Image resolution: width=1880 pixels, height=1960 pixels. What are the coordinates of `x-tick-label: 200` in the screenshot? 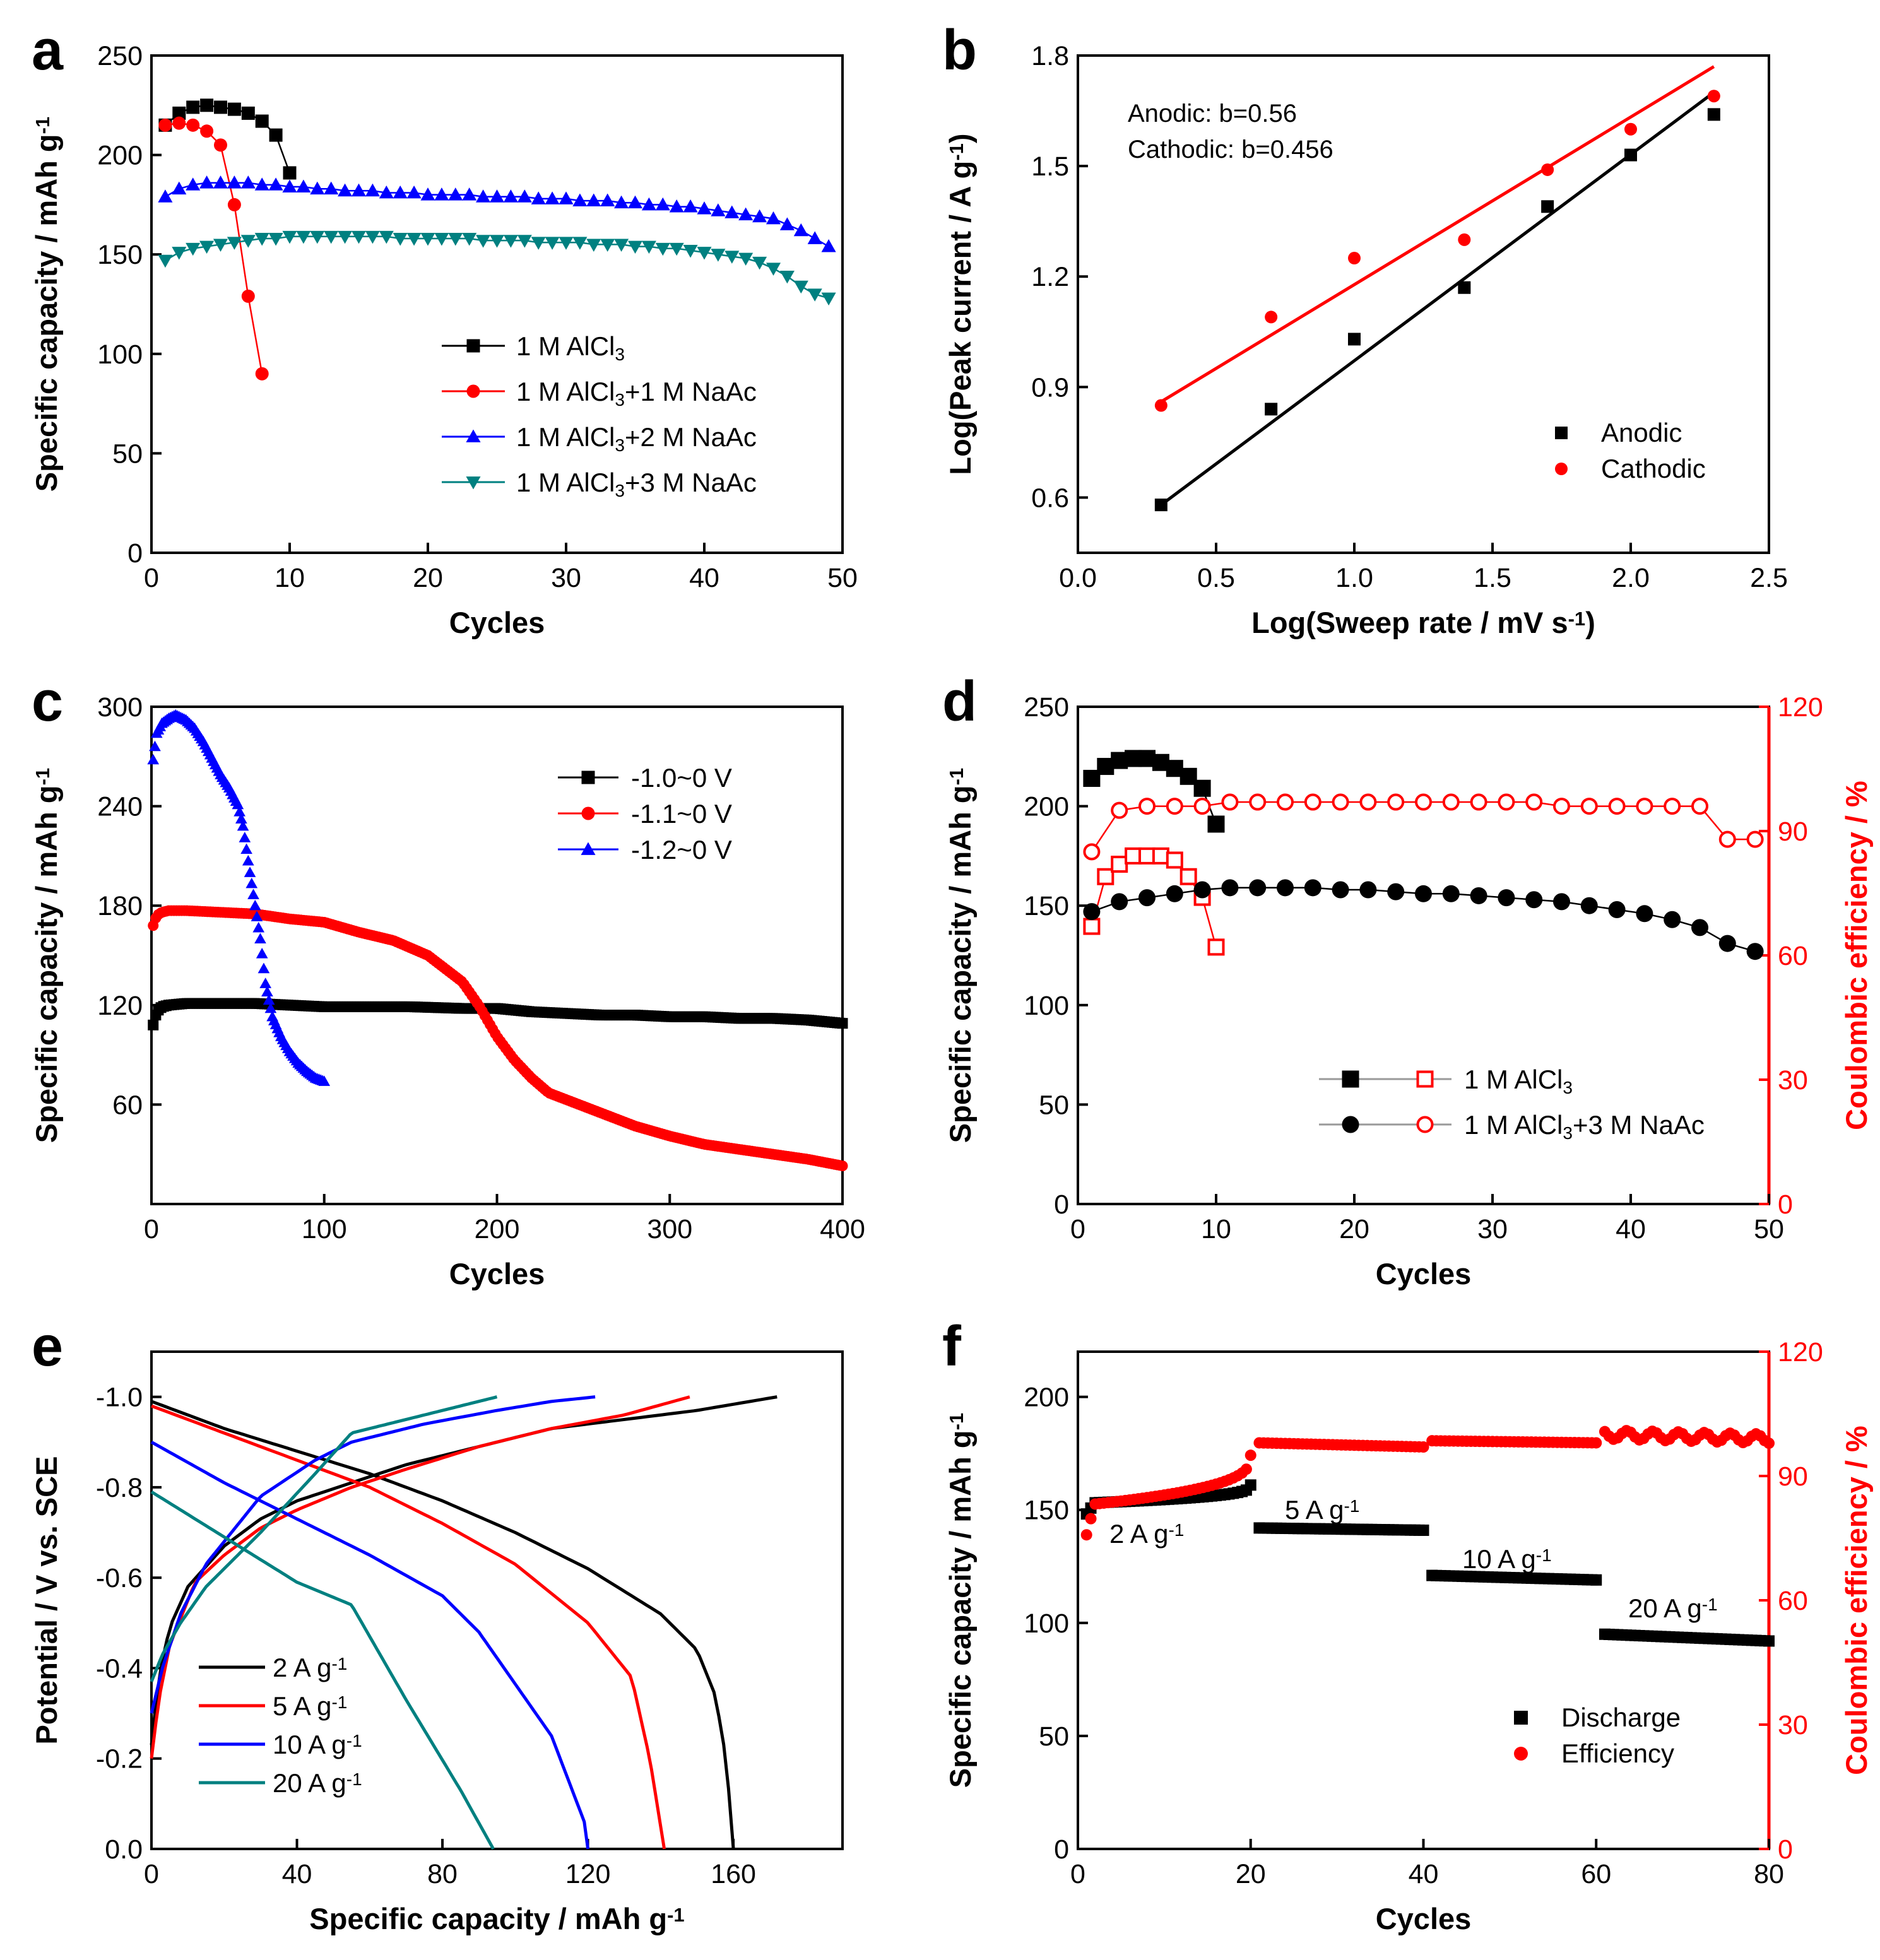 It's located at (497, 1229).